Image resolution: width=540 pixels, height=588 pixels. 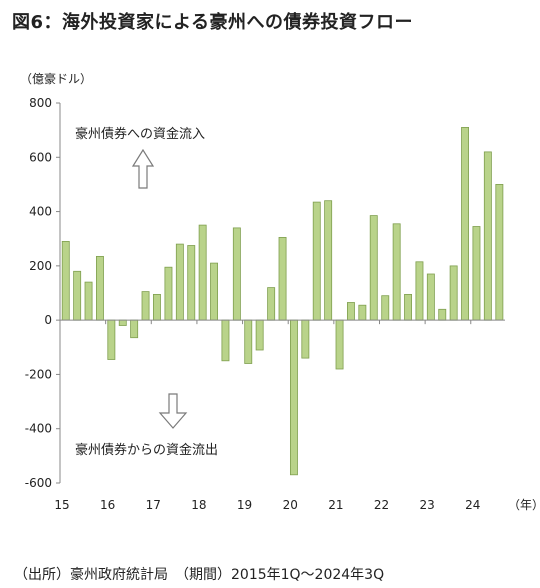 I want to click on annotation-outflow: 豪州債券からの資金流出, so click(x=146, y=450).